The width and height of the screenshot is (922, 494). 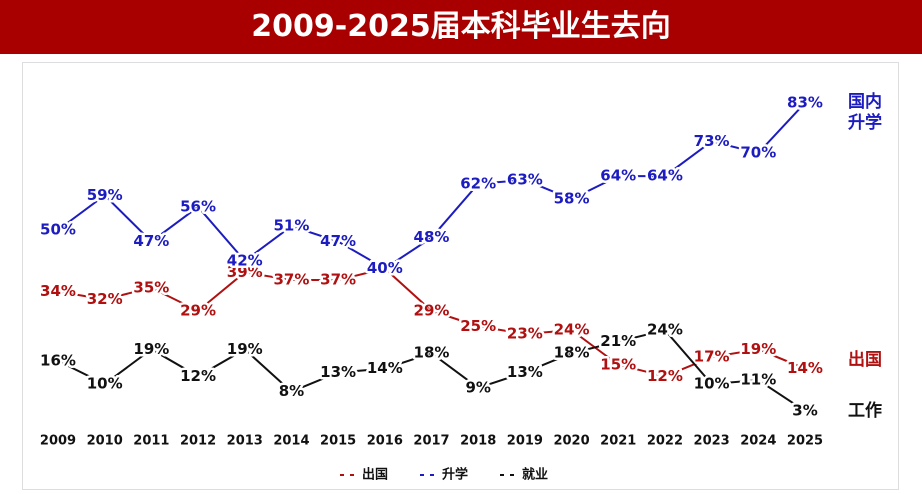 What do you see at coordinates (151, 441) in the screenshot?
I see `x-tick-label: 2011` at bounding box center [151, 441].